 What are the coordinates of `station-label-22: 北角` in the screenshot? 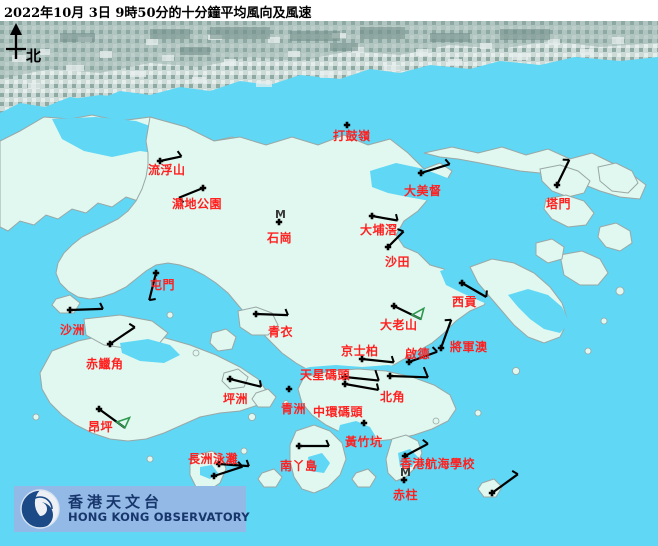 It's located at (393, 397).